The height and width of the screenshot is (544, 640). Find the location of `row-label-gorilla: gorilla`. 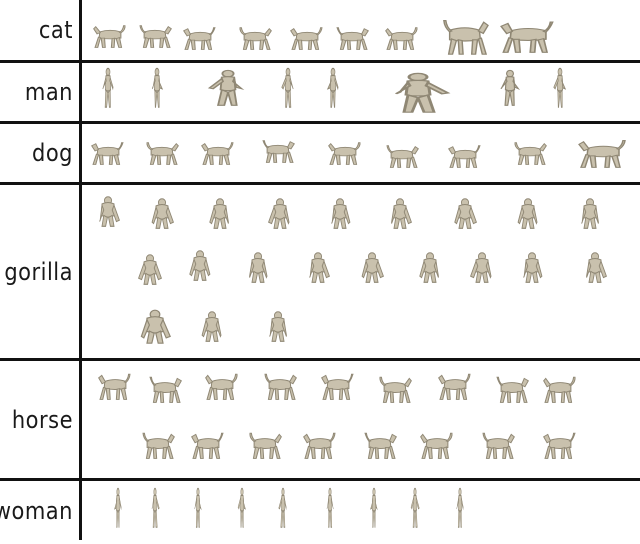

row-label-gorilla: gorilla is located at coordinates (38, 271).